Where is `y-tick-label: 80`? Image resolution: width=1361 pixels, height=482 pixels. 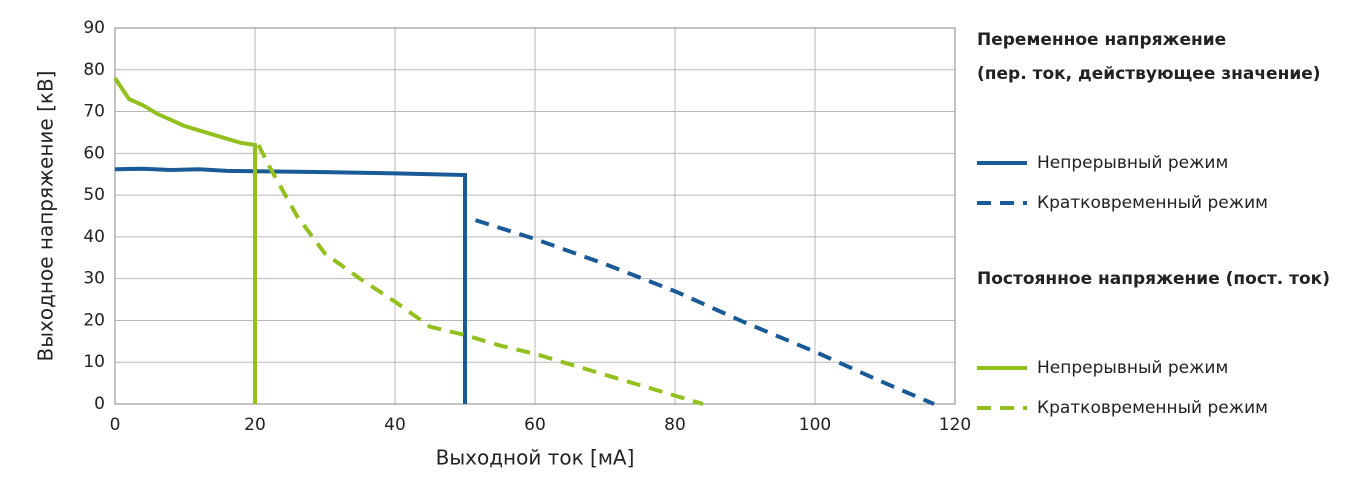
y-tick-label: 80 is located at coordinates (94, 70).